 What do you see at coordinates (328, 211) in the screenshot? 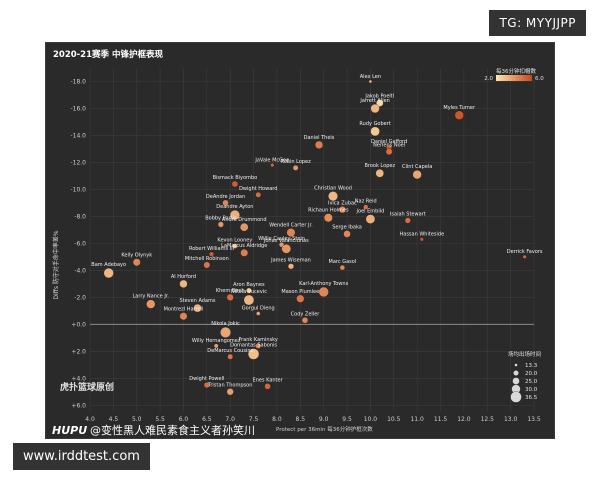
I see `point-label: Richaun Holmes` at bounding box center [328, 211].